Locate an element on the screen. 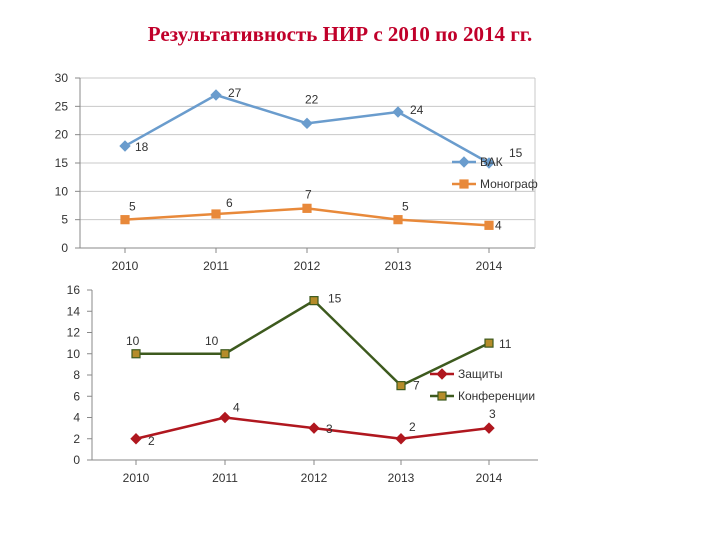 The image size is (720, 540). chart-title: Результативность НИР с 2010 по 2014 гг. is located at coordinates (340, 34).